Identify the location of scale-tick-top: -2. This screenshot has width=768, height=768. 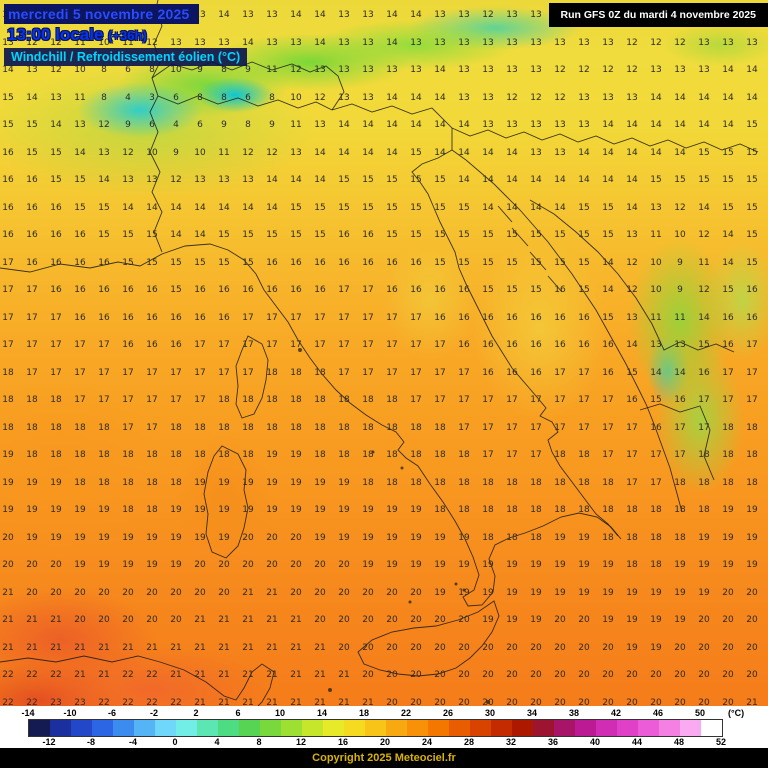
(154, 713).